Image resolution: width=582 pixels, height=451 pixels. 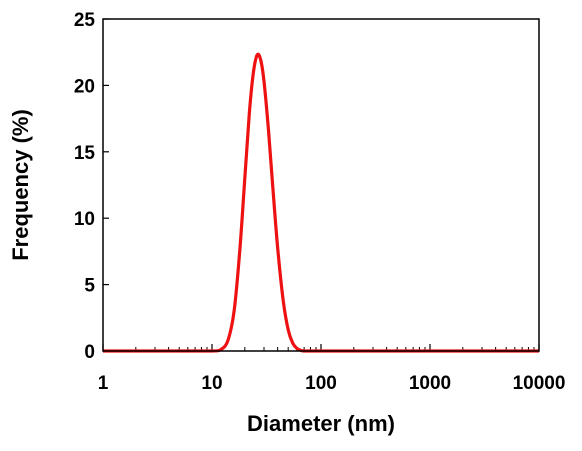 What do you see at coordinates (430, 383) in the screenshot?
I see `x-tick-label: 1000` at bounding box center [430, 383].